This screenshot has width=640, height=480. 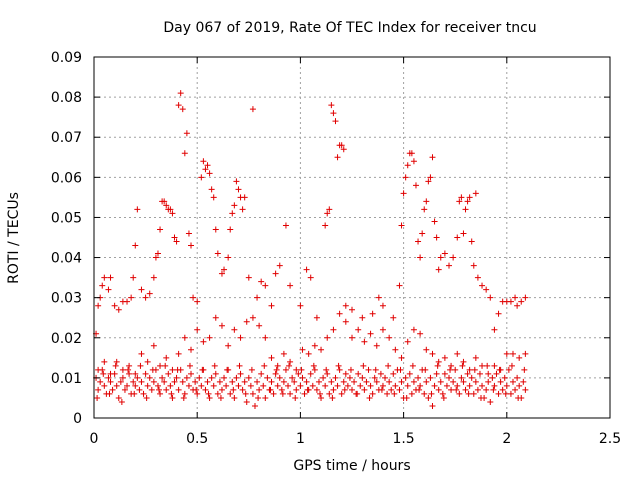 I want to click on x-tick-labels: 0 0.5 1 1.5 2 2.5, so click(x=356, y=439).